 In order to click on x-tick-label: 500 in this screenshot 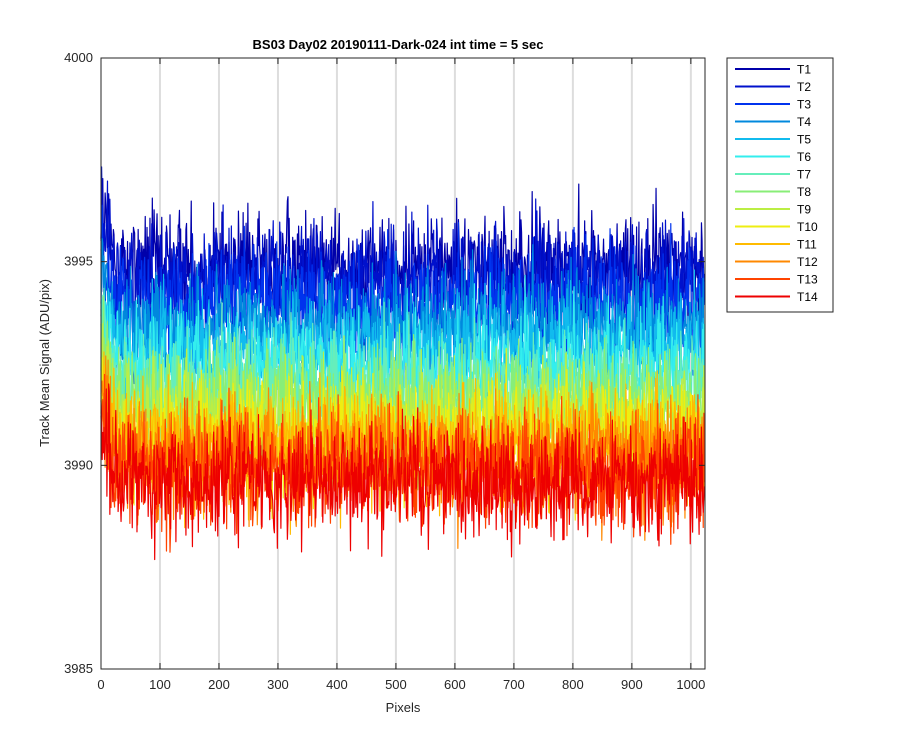, I will do `click(396, 684)`.